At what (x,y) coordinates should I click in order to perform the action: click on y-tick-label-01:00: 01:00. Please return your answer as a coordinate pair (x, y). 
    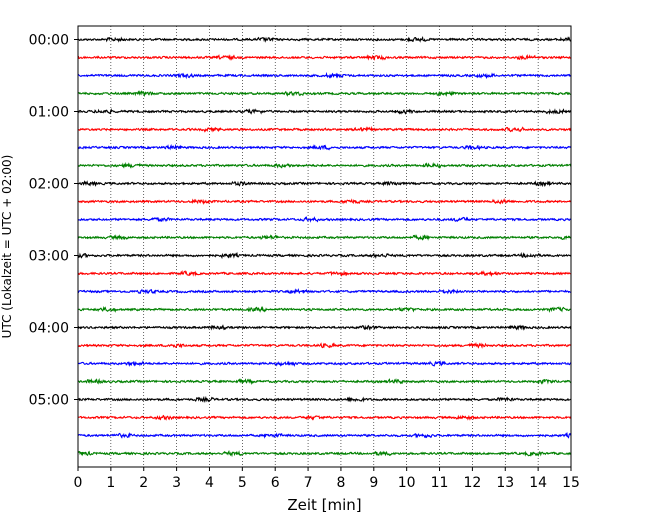
    Looking at the image, I should click on (49, 113).